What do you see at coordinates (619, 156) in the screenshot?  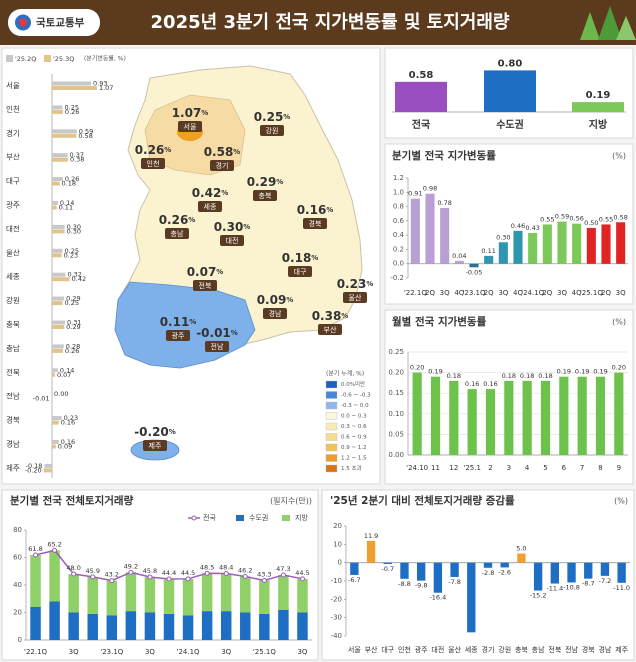 I see `panel-unit: (%)` at bounding box center [619, 156].